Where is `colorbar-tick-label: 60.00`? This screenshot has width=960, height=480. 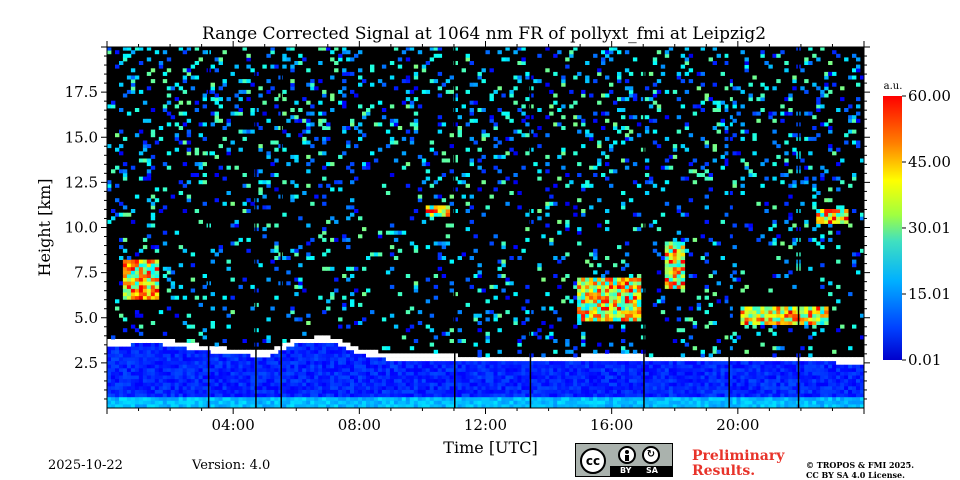
colorbar-tick-label: 60.00 is located at coordinates (929, 96).